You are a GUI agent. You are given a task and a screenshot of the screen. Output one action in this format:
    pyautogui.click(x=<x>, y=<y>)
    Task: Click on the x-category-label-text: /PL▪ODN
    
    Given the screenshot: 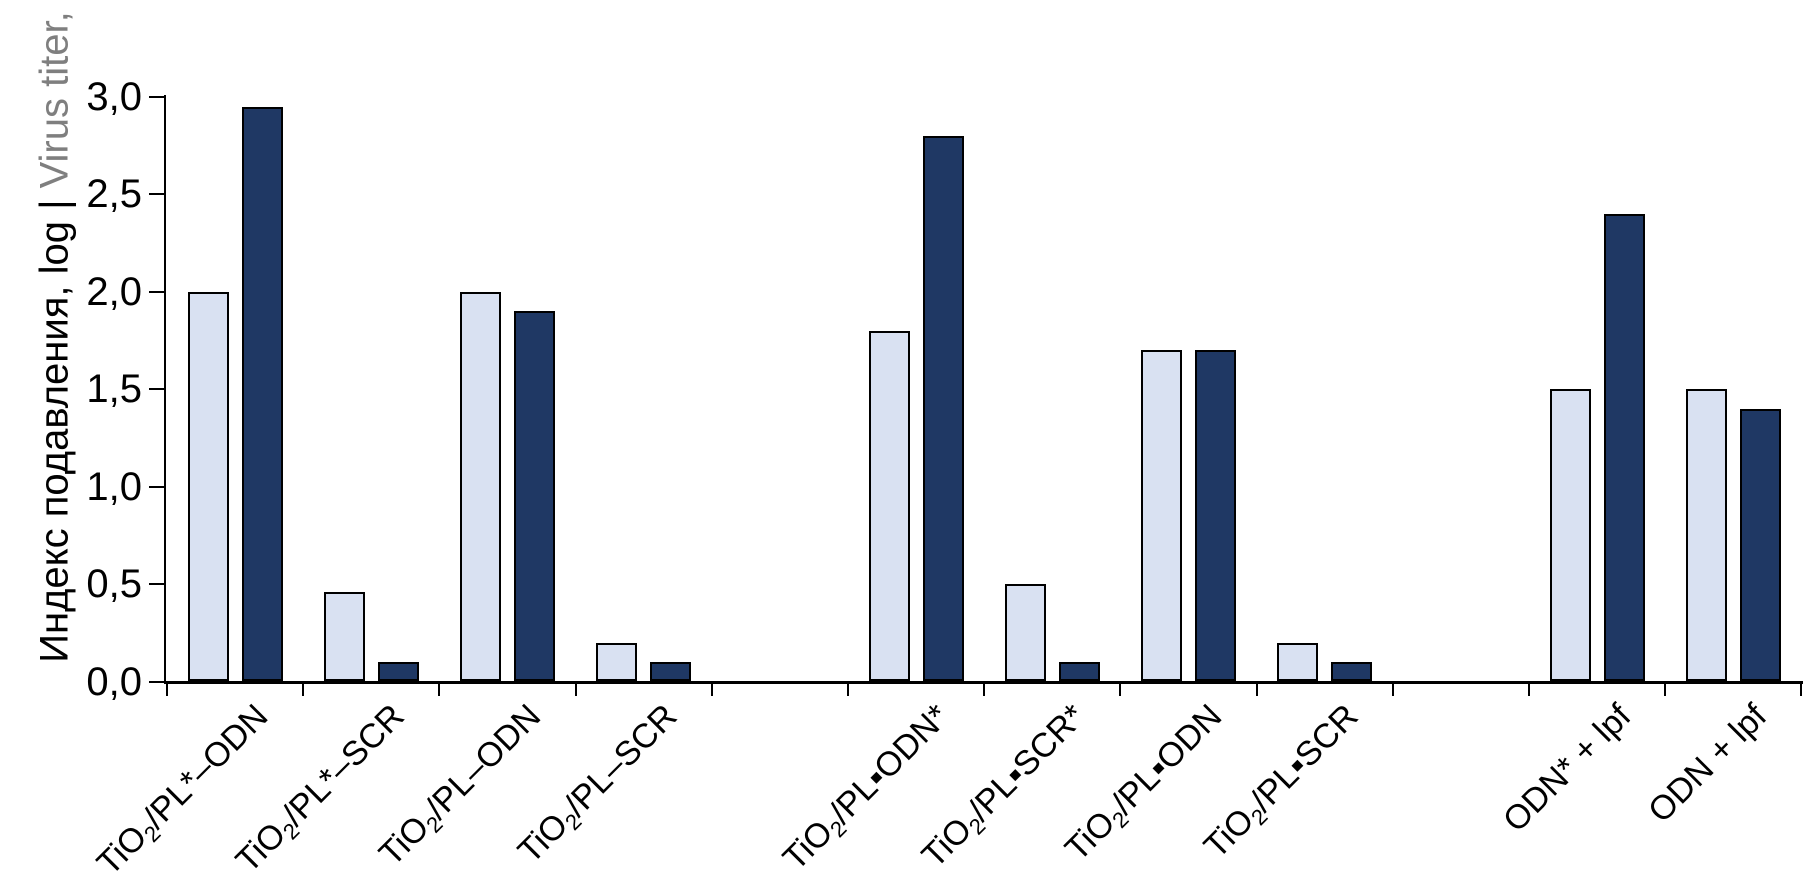 What is the action you would take?
    pyautogui.click(x=1167, y=759)
    